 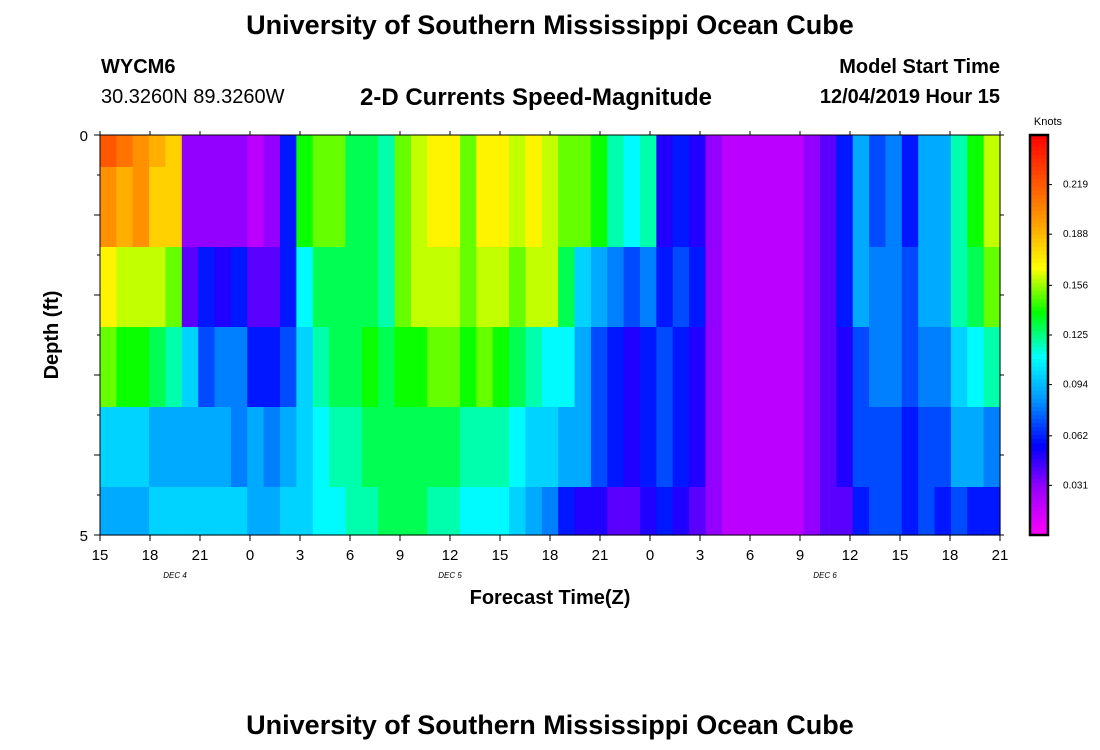 What do you see at coordinates (919, 67) in the screenshot?
I see `model-start-label: Model Start Time` at bounding box center [919, 67].